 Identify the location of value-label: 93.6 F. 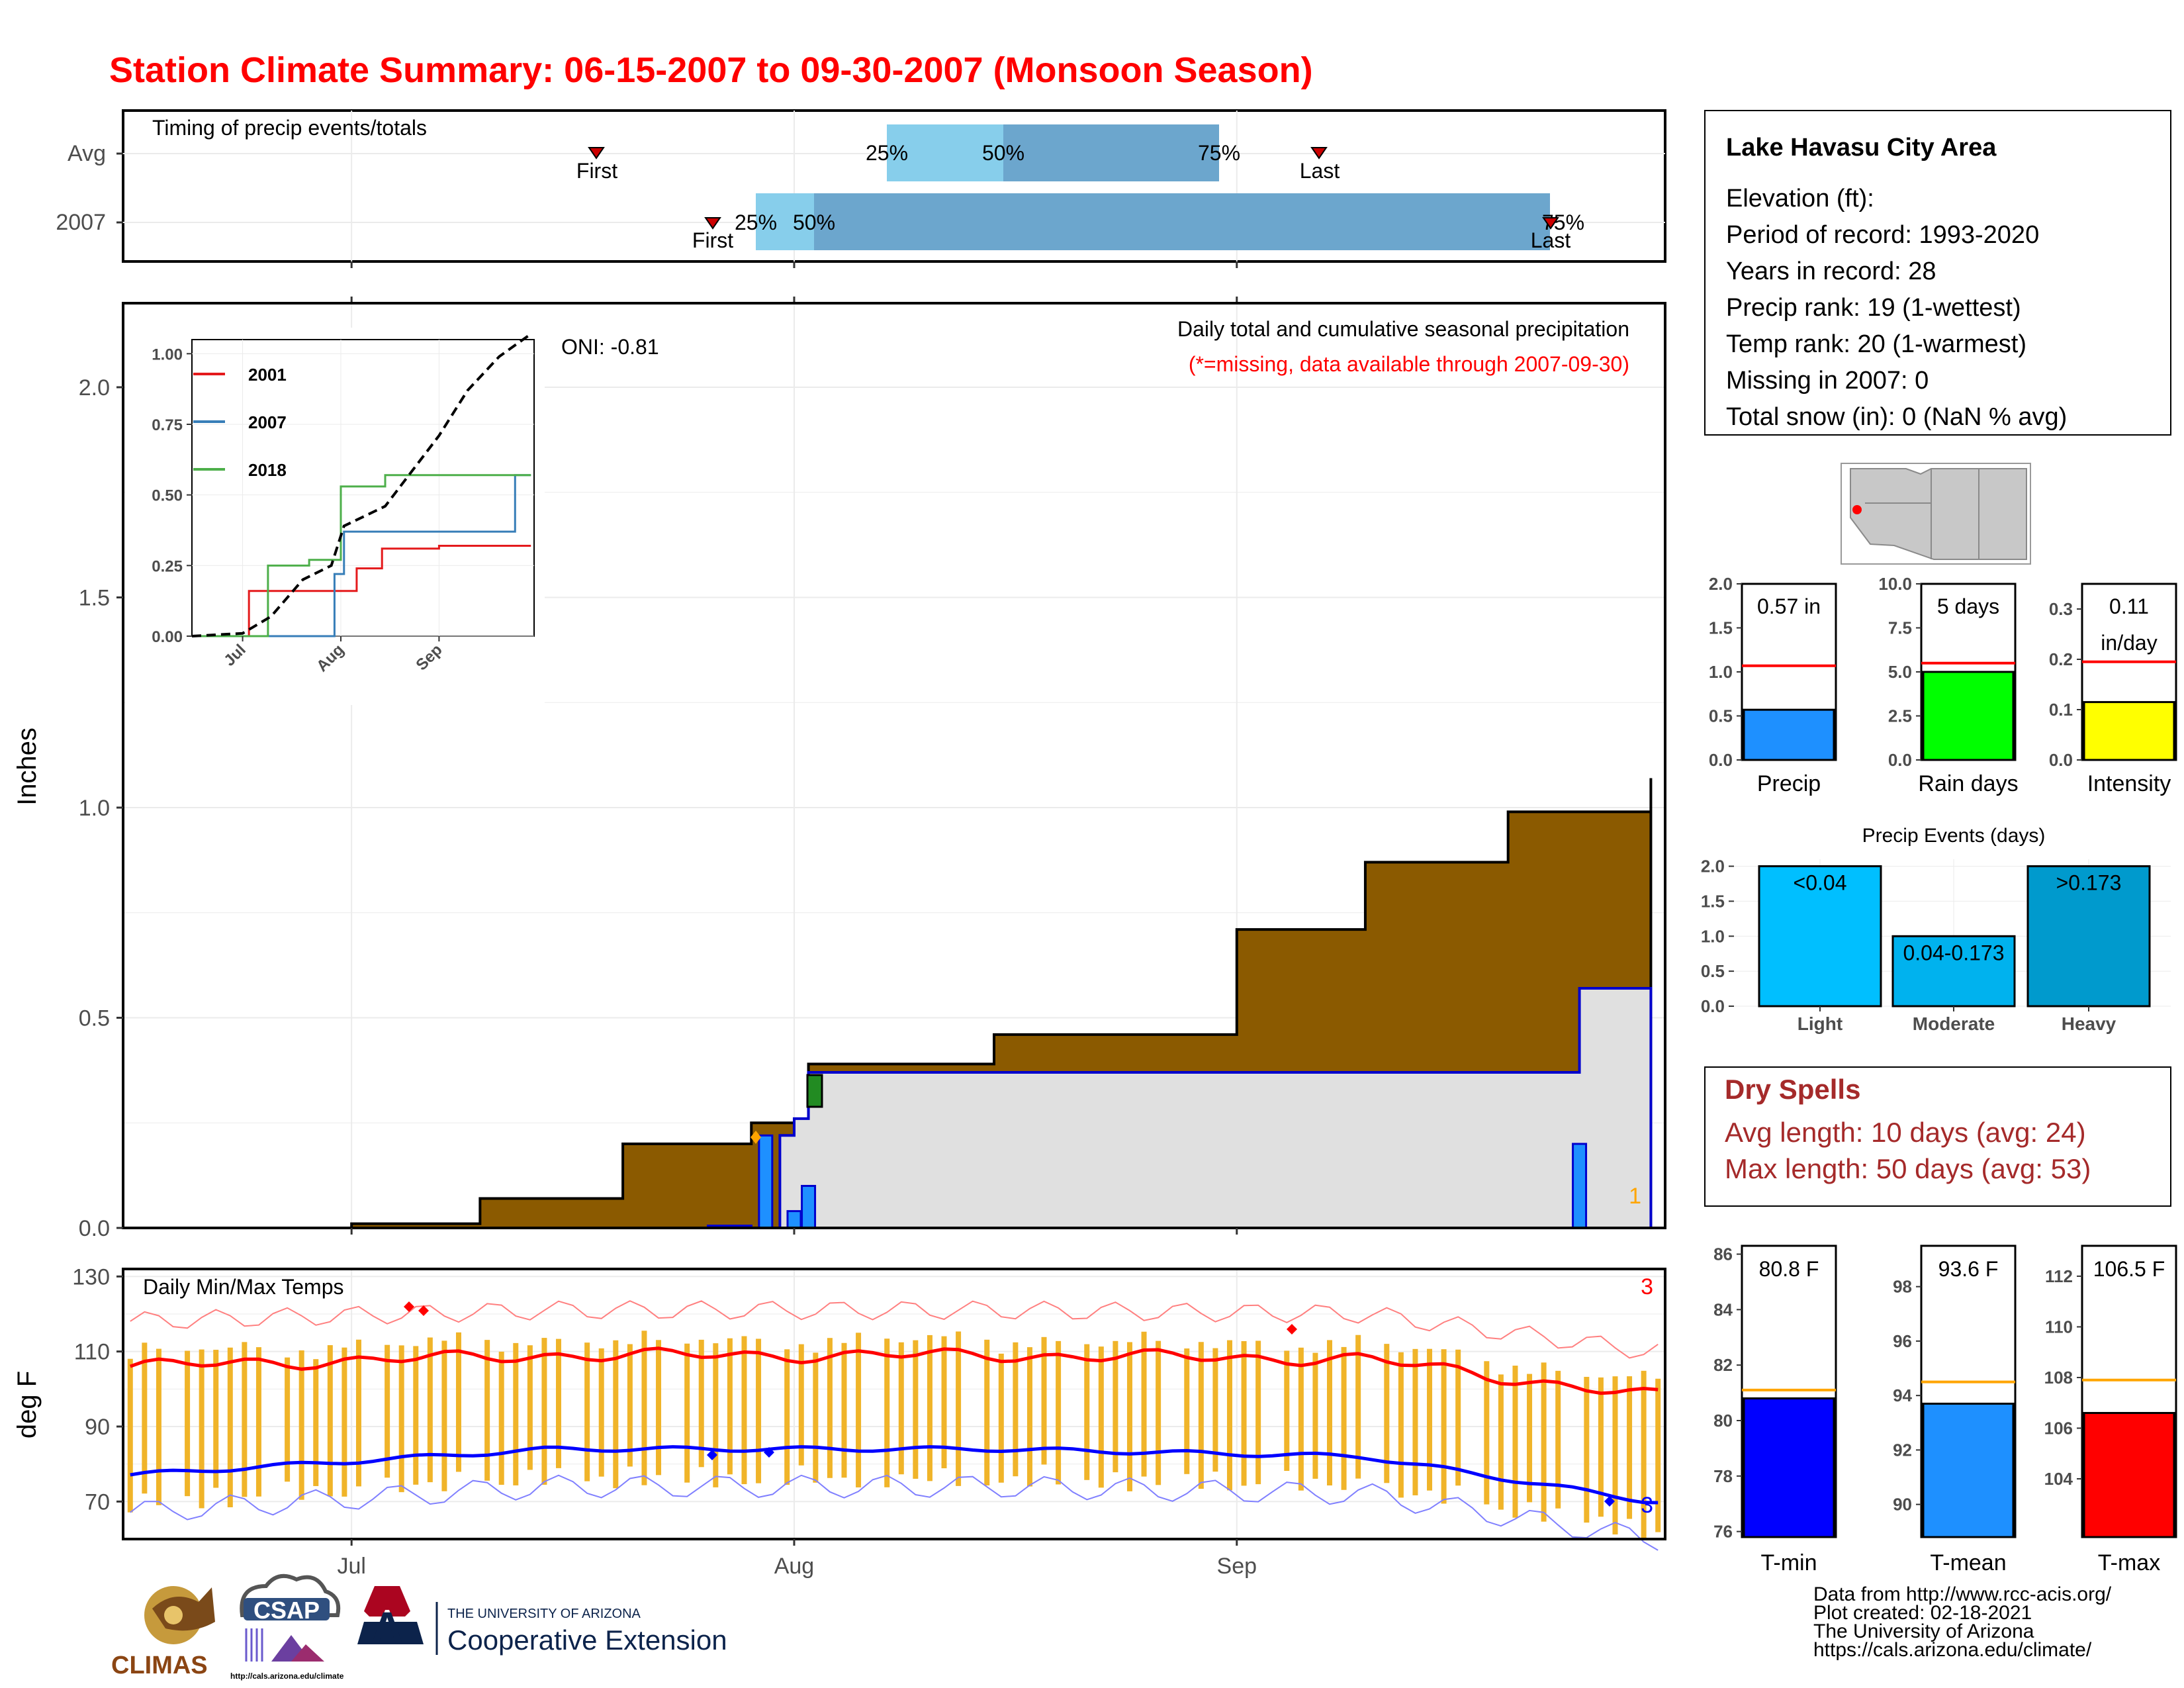
(1968, 1269).